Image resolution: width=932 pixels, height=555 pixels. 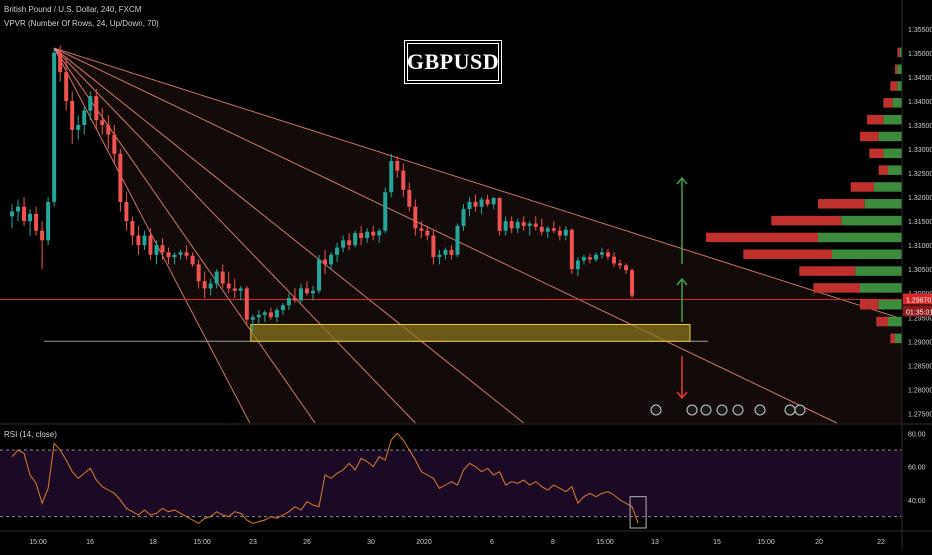 I want to click on symbol-legend: British Pound / U.S. Dollar, 240, FXCM, so click(x=73, y=9).